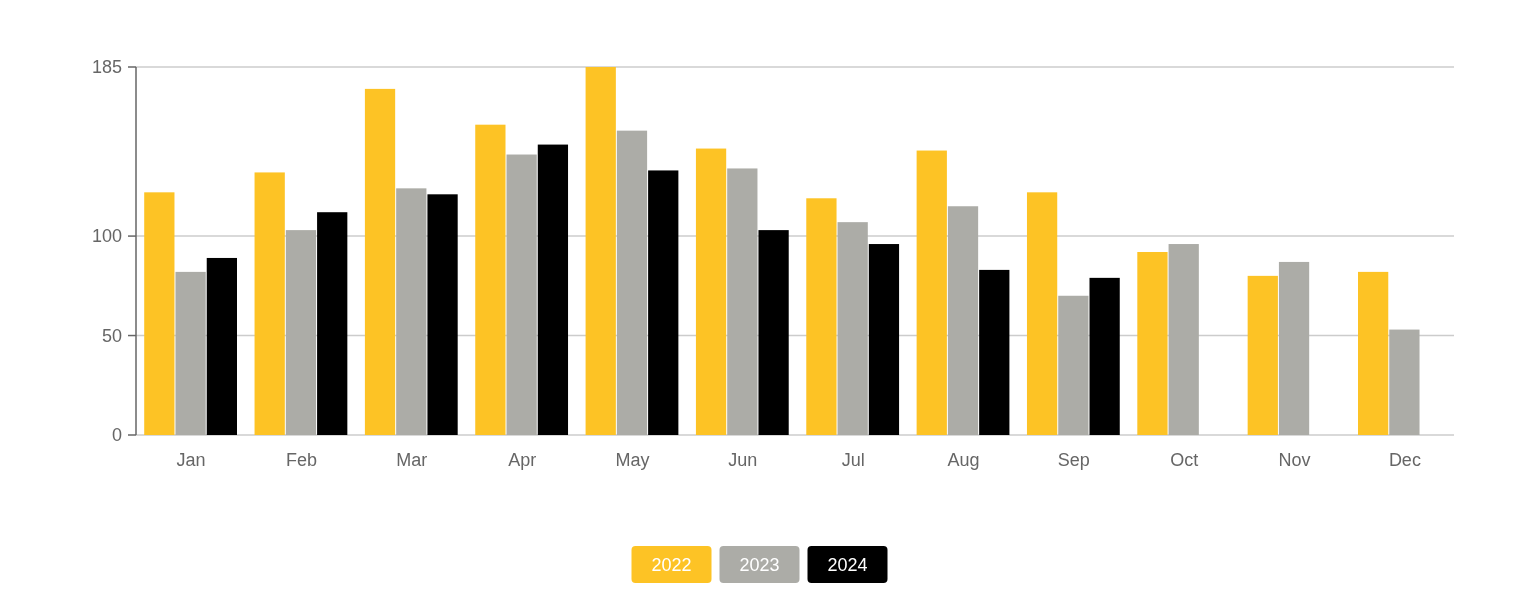 The image size is (1519, 607). What do you see at coordinates (632, 460) in the screenshot?
I see `x-tick-label: May` at bounding box center [632, 460].